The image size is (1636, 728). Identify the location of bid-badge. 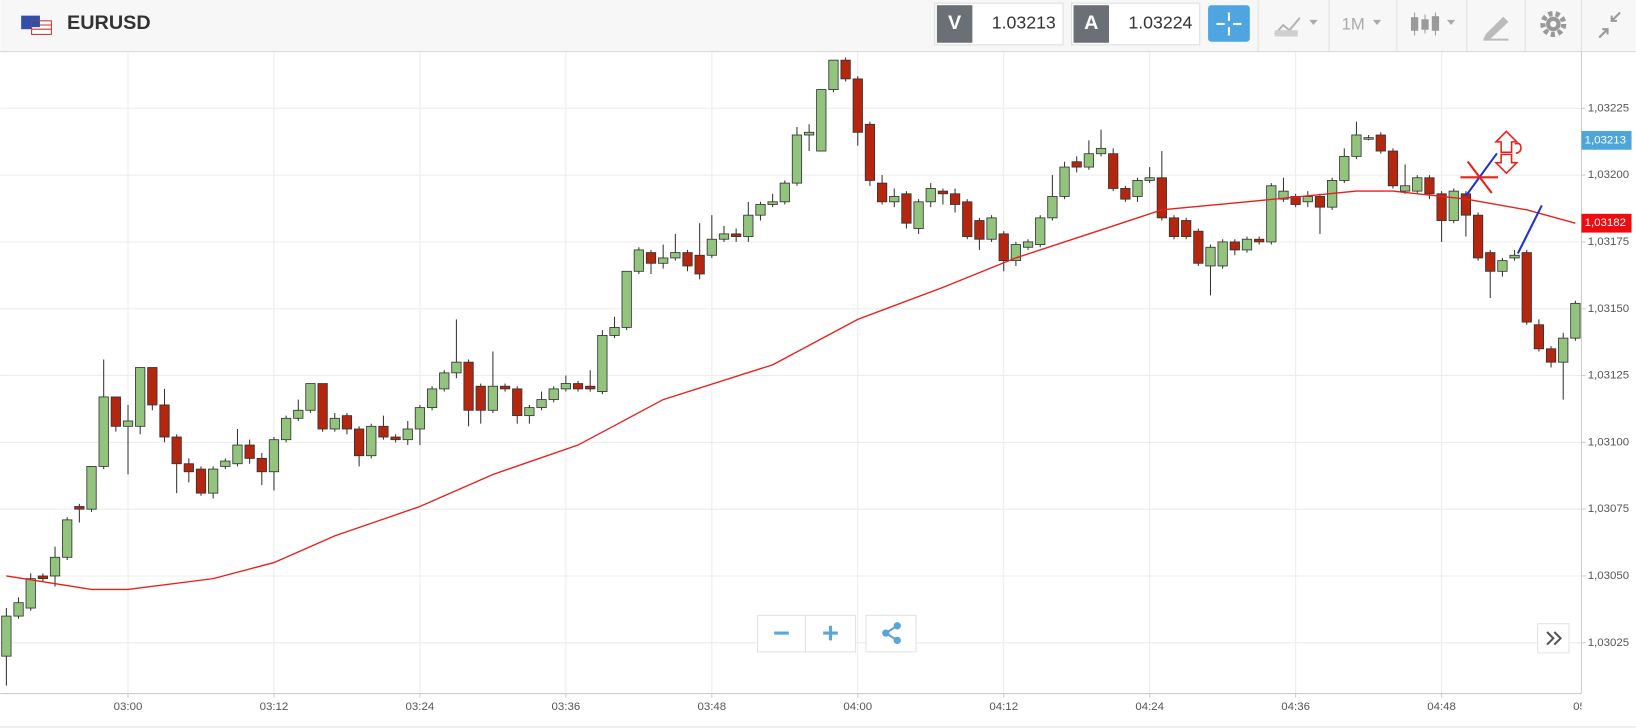
(954, 24).